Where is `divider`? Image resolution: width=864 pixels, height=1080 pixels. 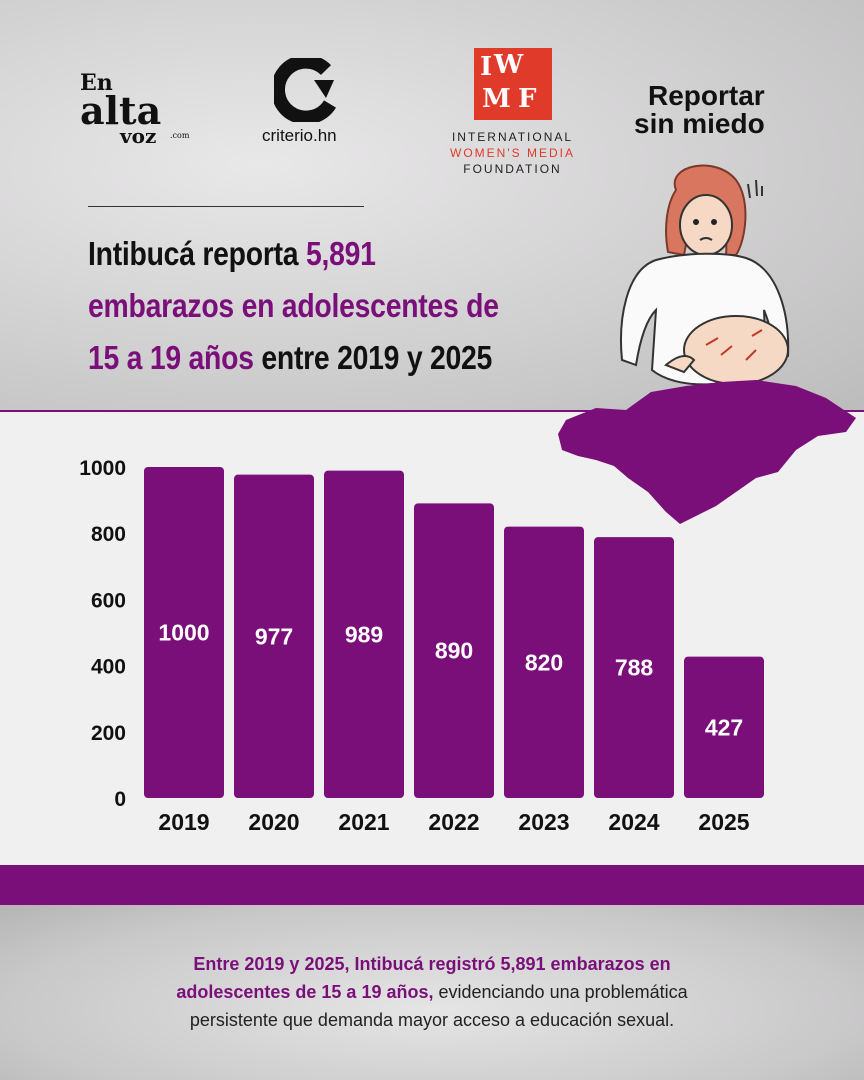 divider is located at coordinates (226, 206).